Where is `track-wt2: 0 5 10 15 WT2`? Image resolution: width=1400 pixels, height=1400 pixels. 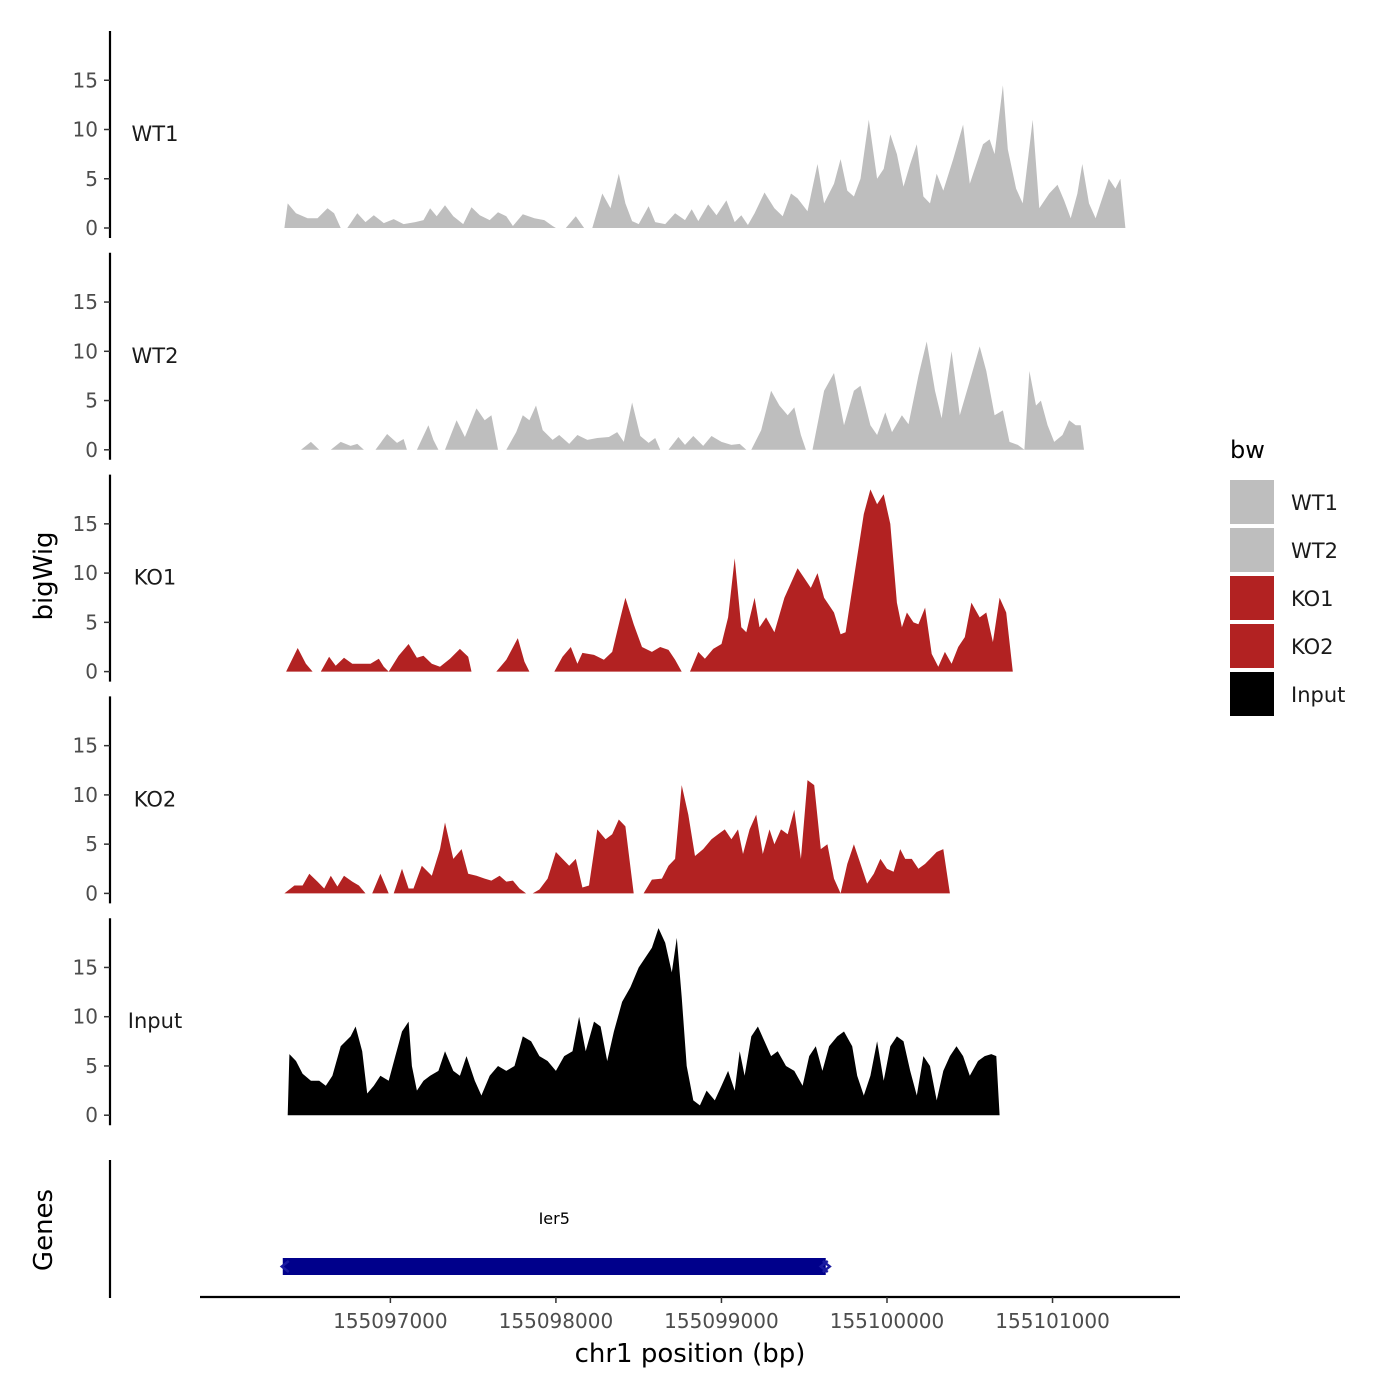 track-wt2: 0 5 10 15 WT2 is located at coordinates (578, 357).